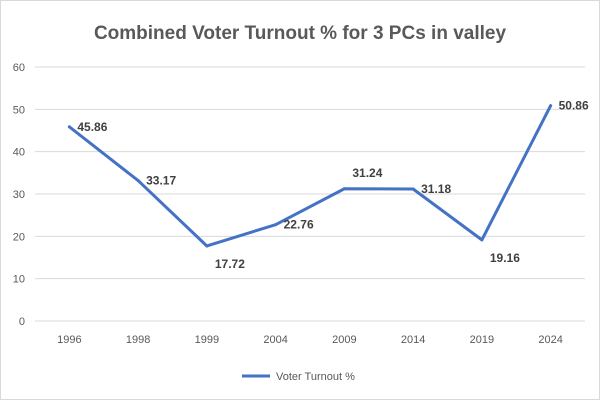 Image resolution: width=600 pixels, height=400 pixels. What do you see at coordinates (299, 225) in the screenshot?
I see `data-label: 22.76` at bounding box center [299, 225].